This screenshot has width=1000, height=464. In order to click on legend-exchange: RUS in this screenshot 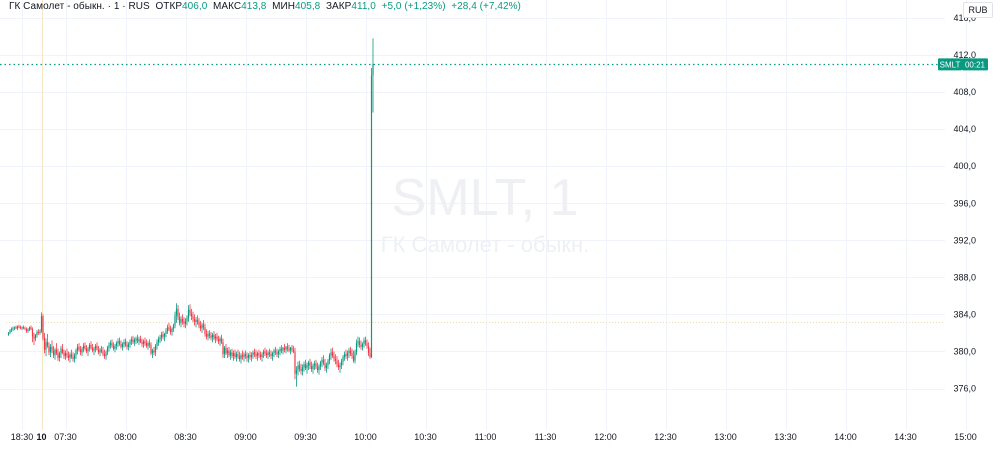, I will do `click(139, 6)`.